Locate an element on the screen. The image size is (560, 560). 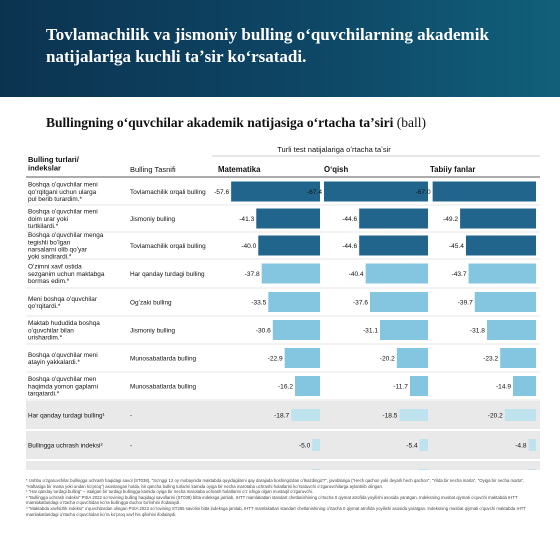
bar-value-label: -37.6 is located at coordinates (360, 302).